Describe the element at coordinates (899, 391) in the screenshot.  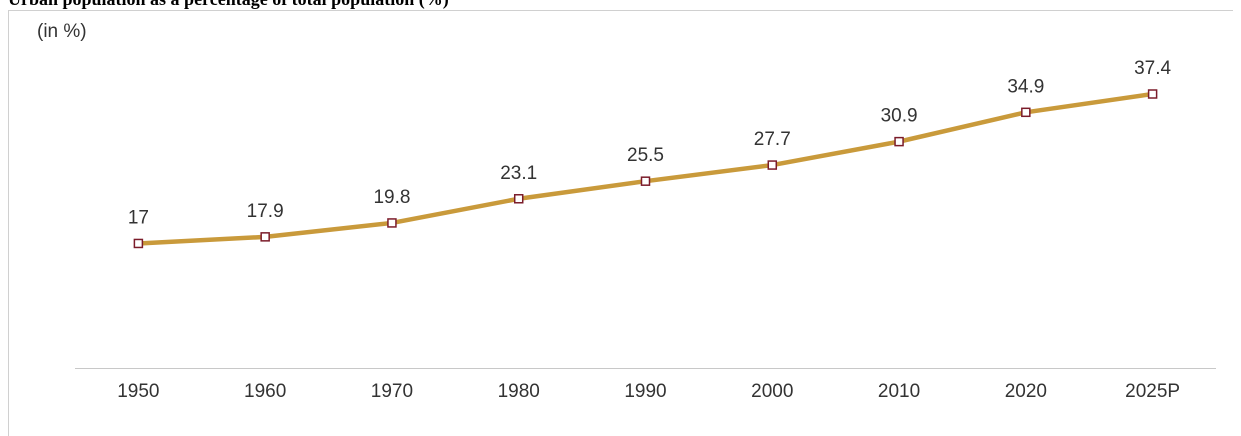
I see `x-tick-label: 2010` at that location.